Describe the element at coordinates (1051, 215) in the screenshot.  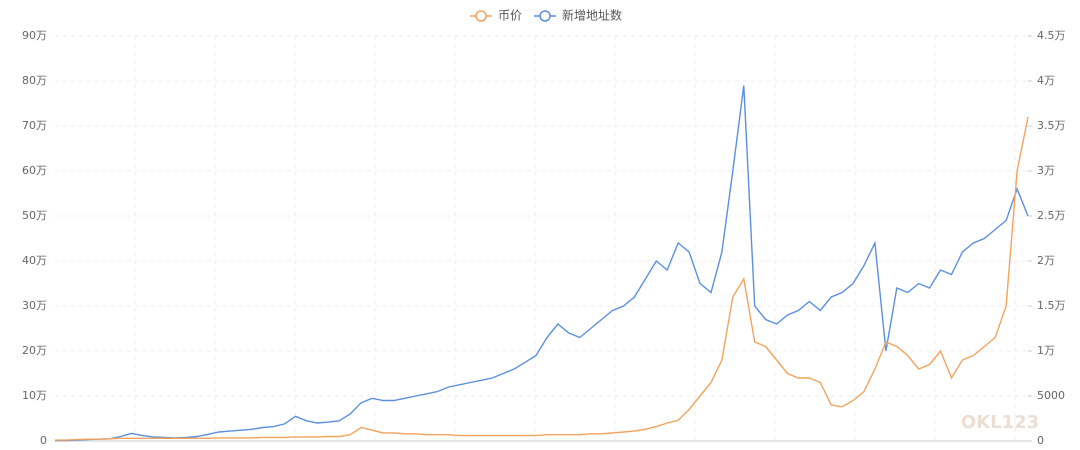
I see `y2-tick-label: 2.5万` at that location.